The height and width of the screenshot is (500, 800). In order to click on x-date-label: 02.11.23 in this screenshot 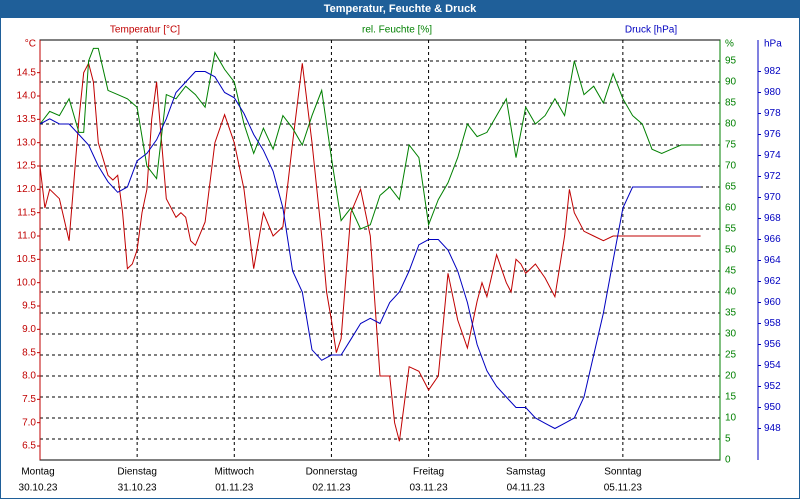, I will do `click(331, 488)`.